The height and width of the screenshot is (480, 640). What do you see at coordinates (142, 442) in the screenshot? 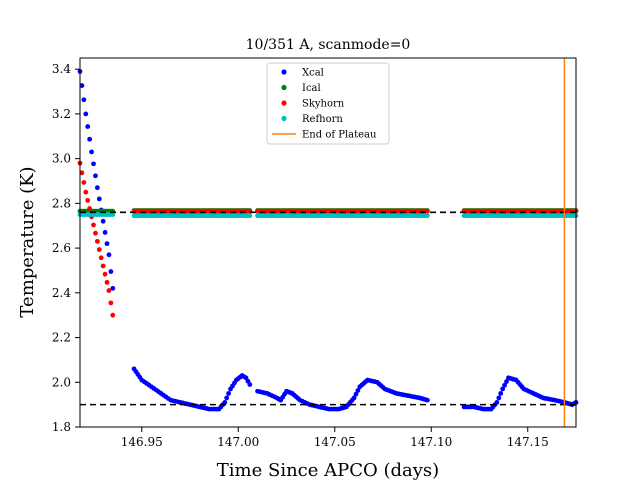
I see `x-tick-label: 146.95` at bounding box center [142, 442].